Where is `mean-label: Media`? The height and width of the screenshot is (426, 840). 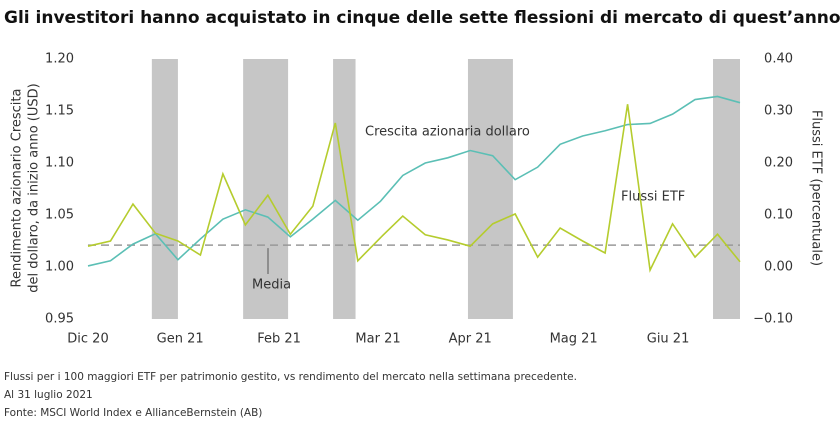
mean-label: Media is located at coordinates (271, 285).